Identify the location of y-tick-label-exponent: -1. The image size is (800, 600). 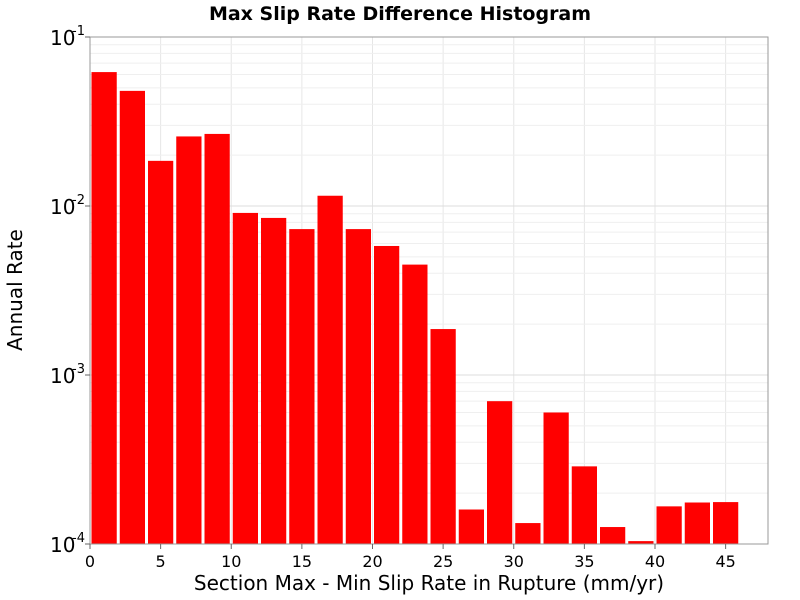
(78, 31).